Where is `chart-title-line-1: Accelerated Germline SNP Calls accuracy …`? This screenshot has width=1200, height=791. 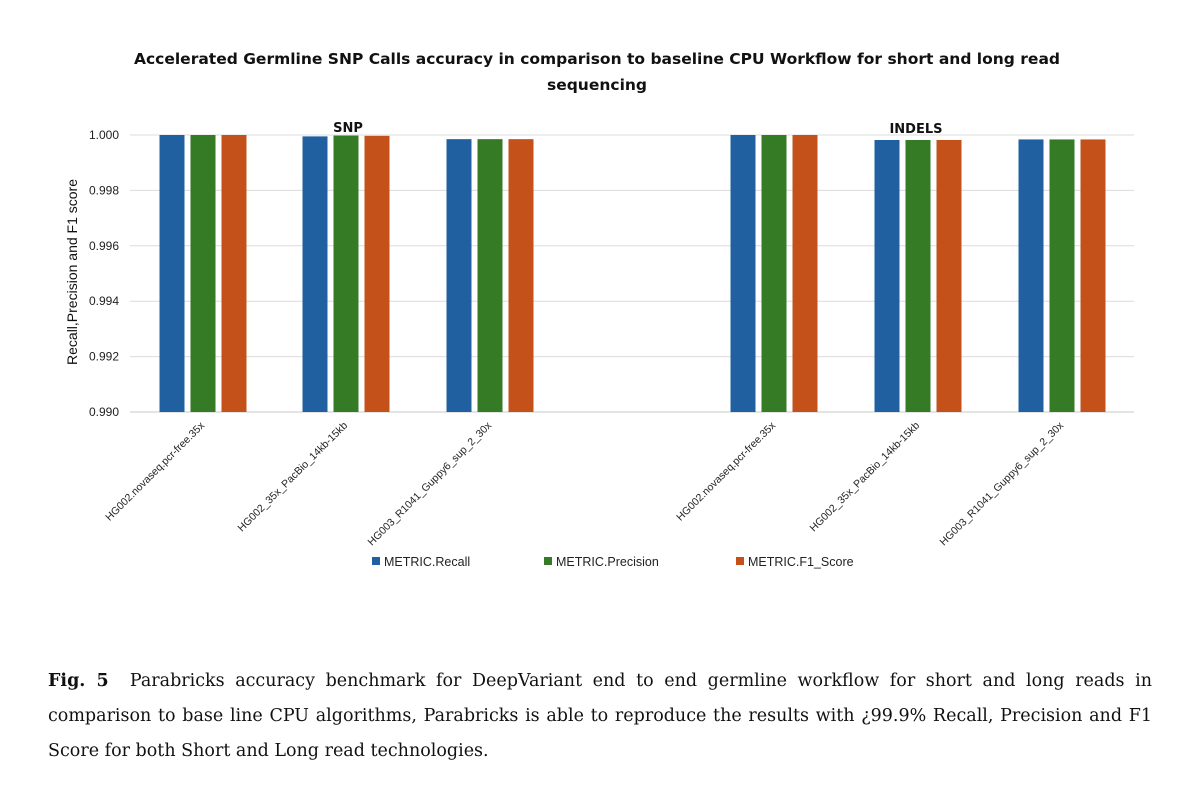
chart-title-line-1: Accelerated Germline SNP Calls accuracy … is located at coordinates (597, 59).